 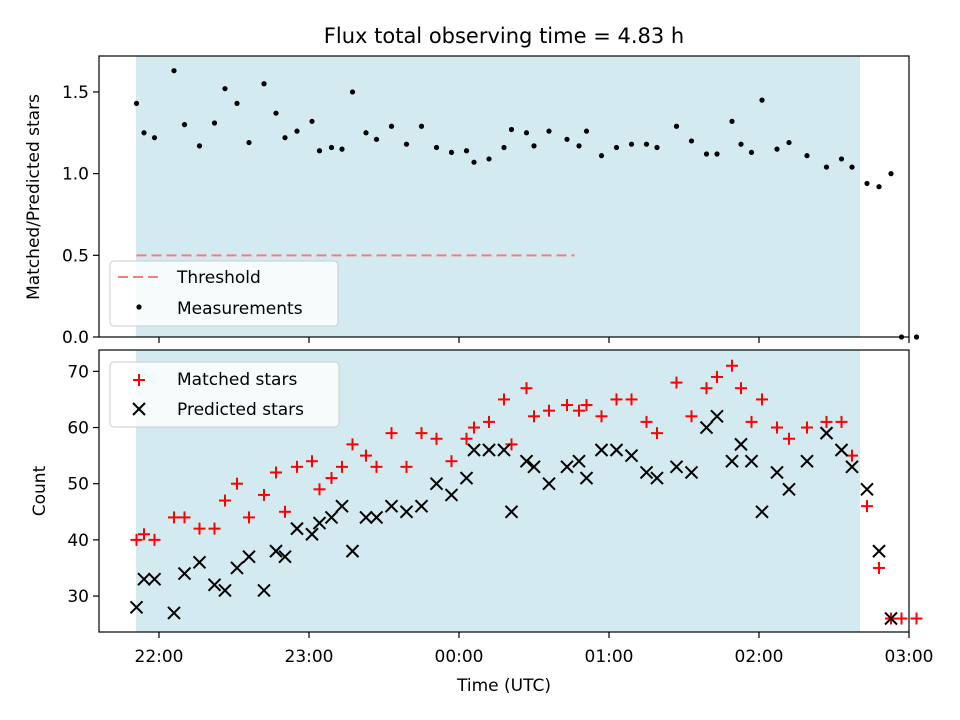 What do you see at coordinates (78, 429) in the screenshot?
I see `y-tick-label: 60` at bounding box center [78, 429].